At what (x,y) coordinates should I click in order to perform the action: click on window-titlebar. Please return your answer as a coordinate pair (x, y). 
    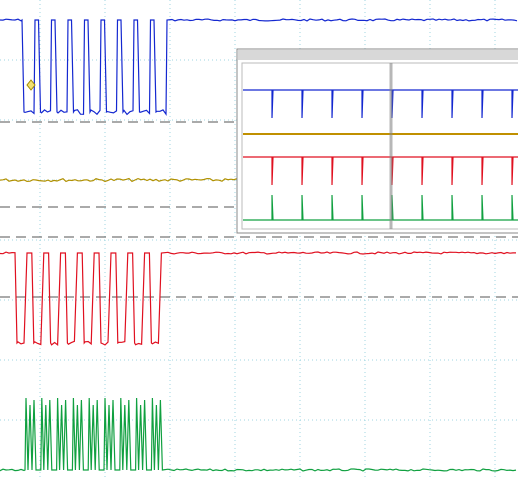
    Looking at the image, I should click on (378, 55).